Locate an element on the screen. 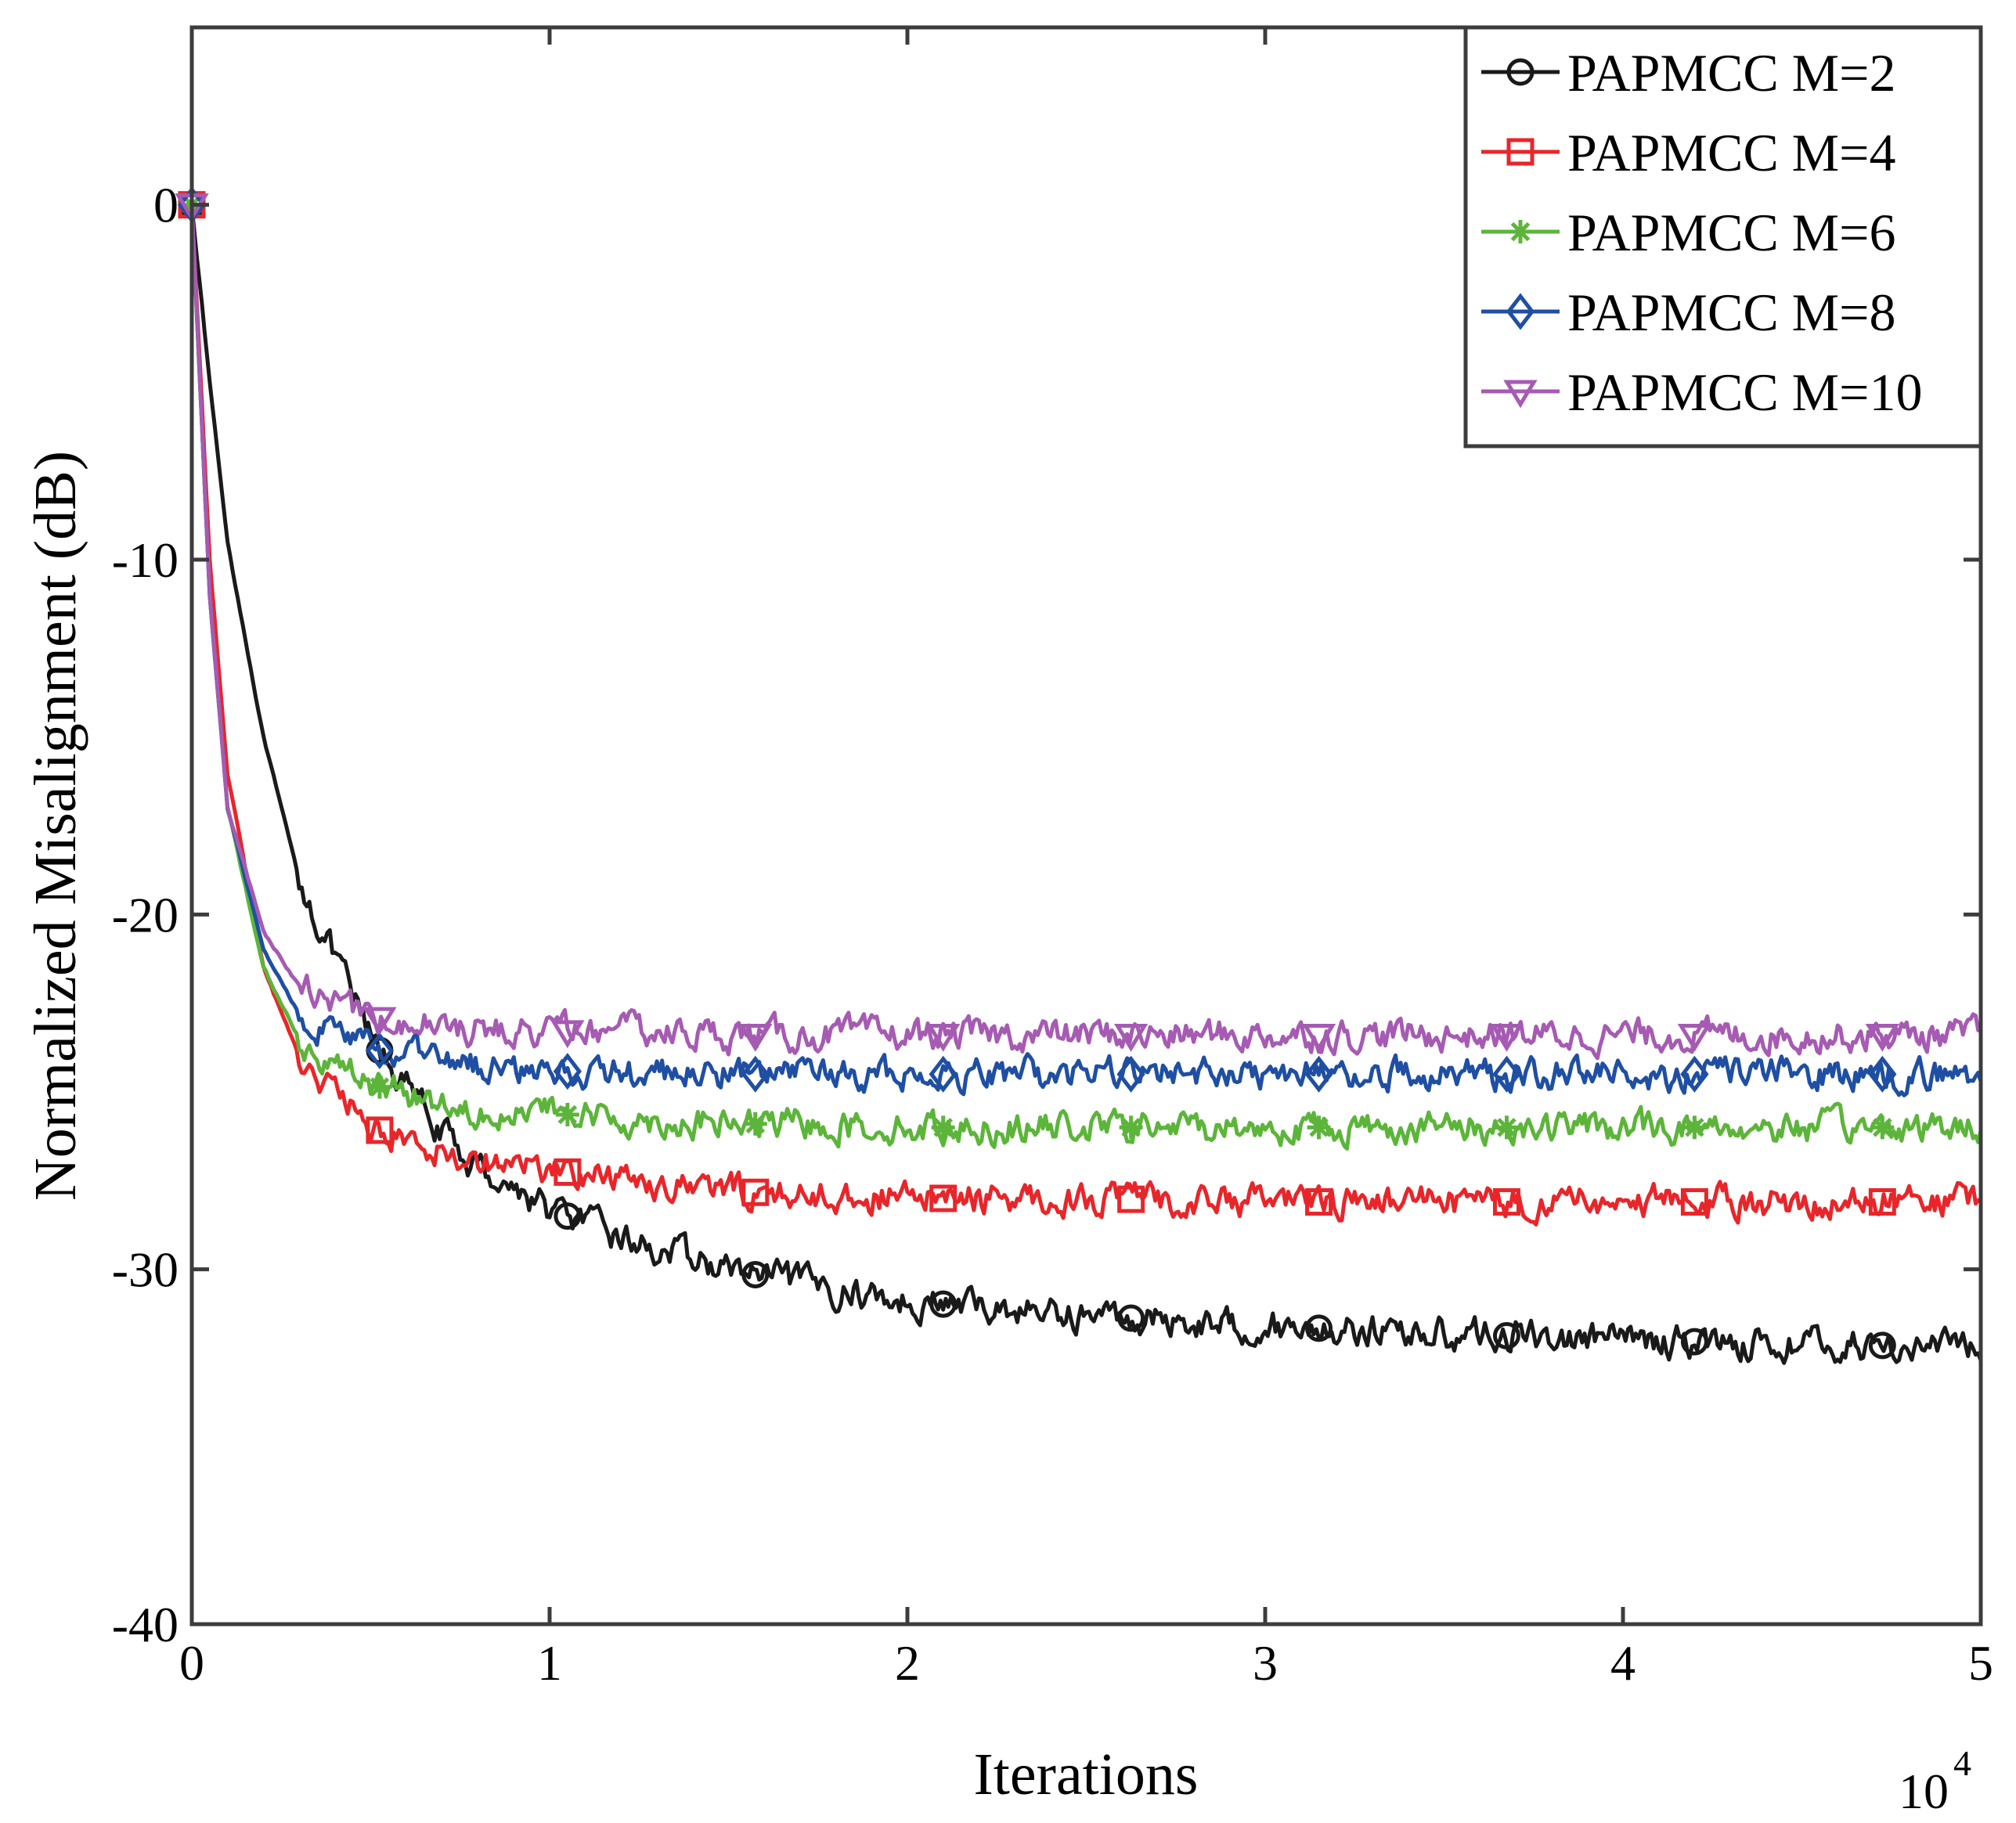 The width and height of the screenshot is (2016, 1823). x-axis-label: Iterations is located at coordinates (1085, 1775).